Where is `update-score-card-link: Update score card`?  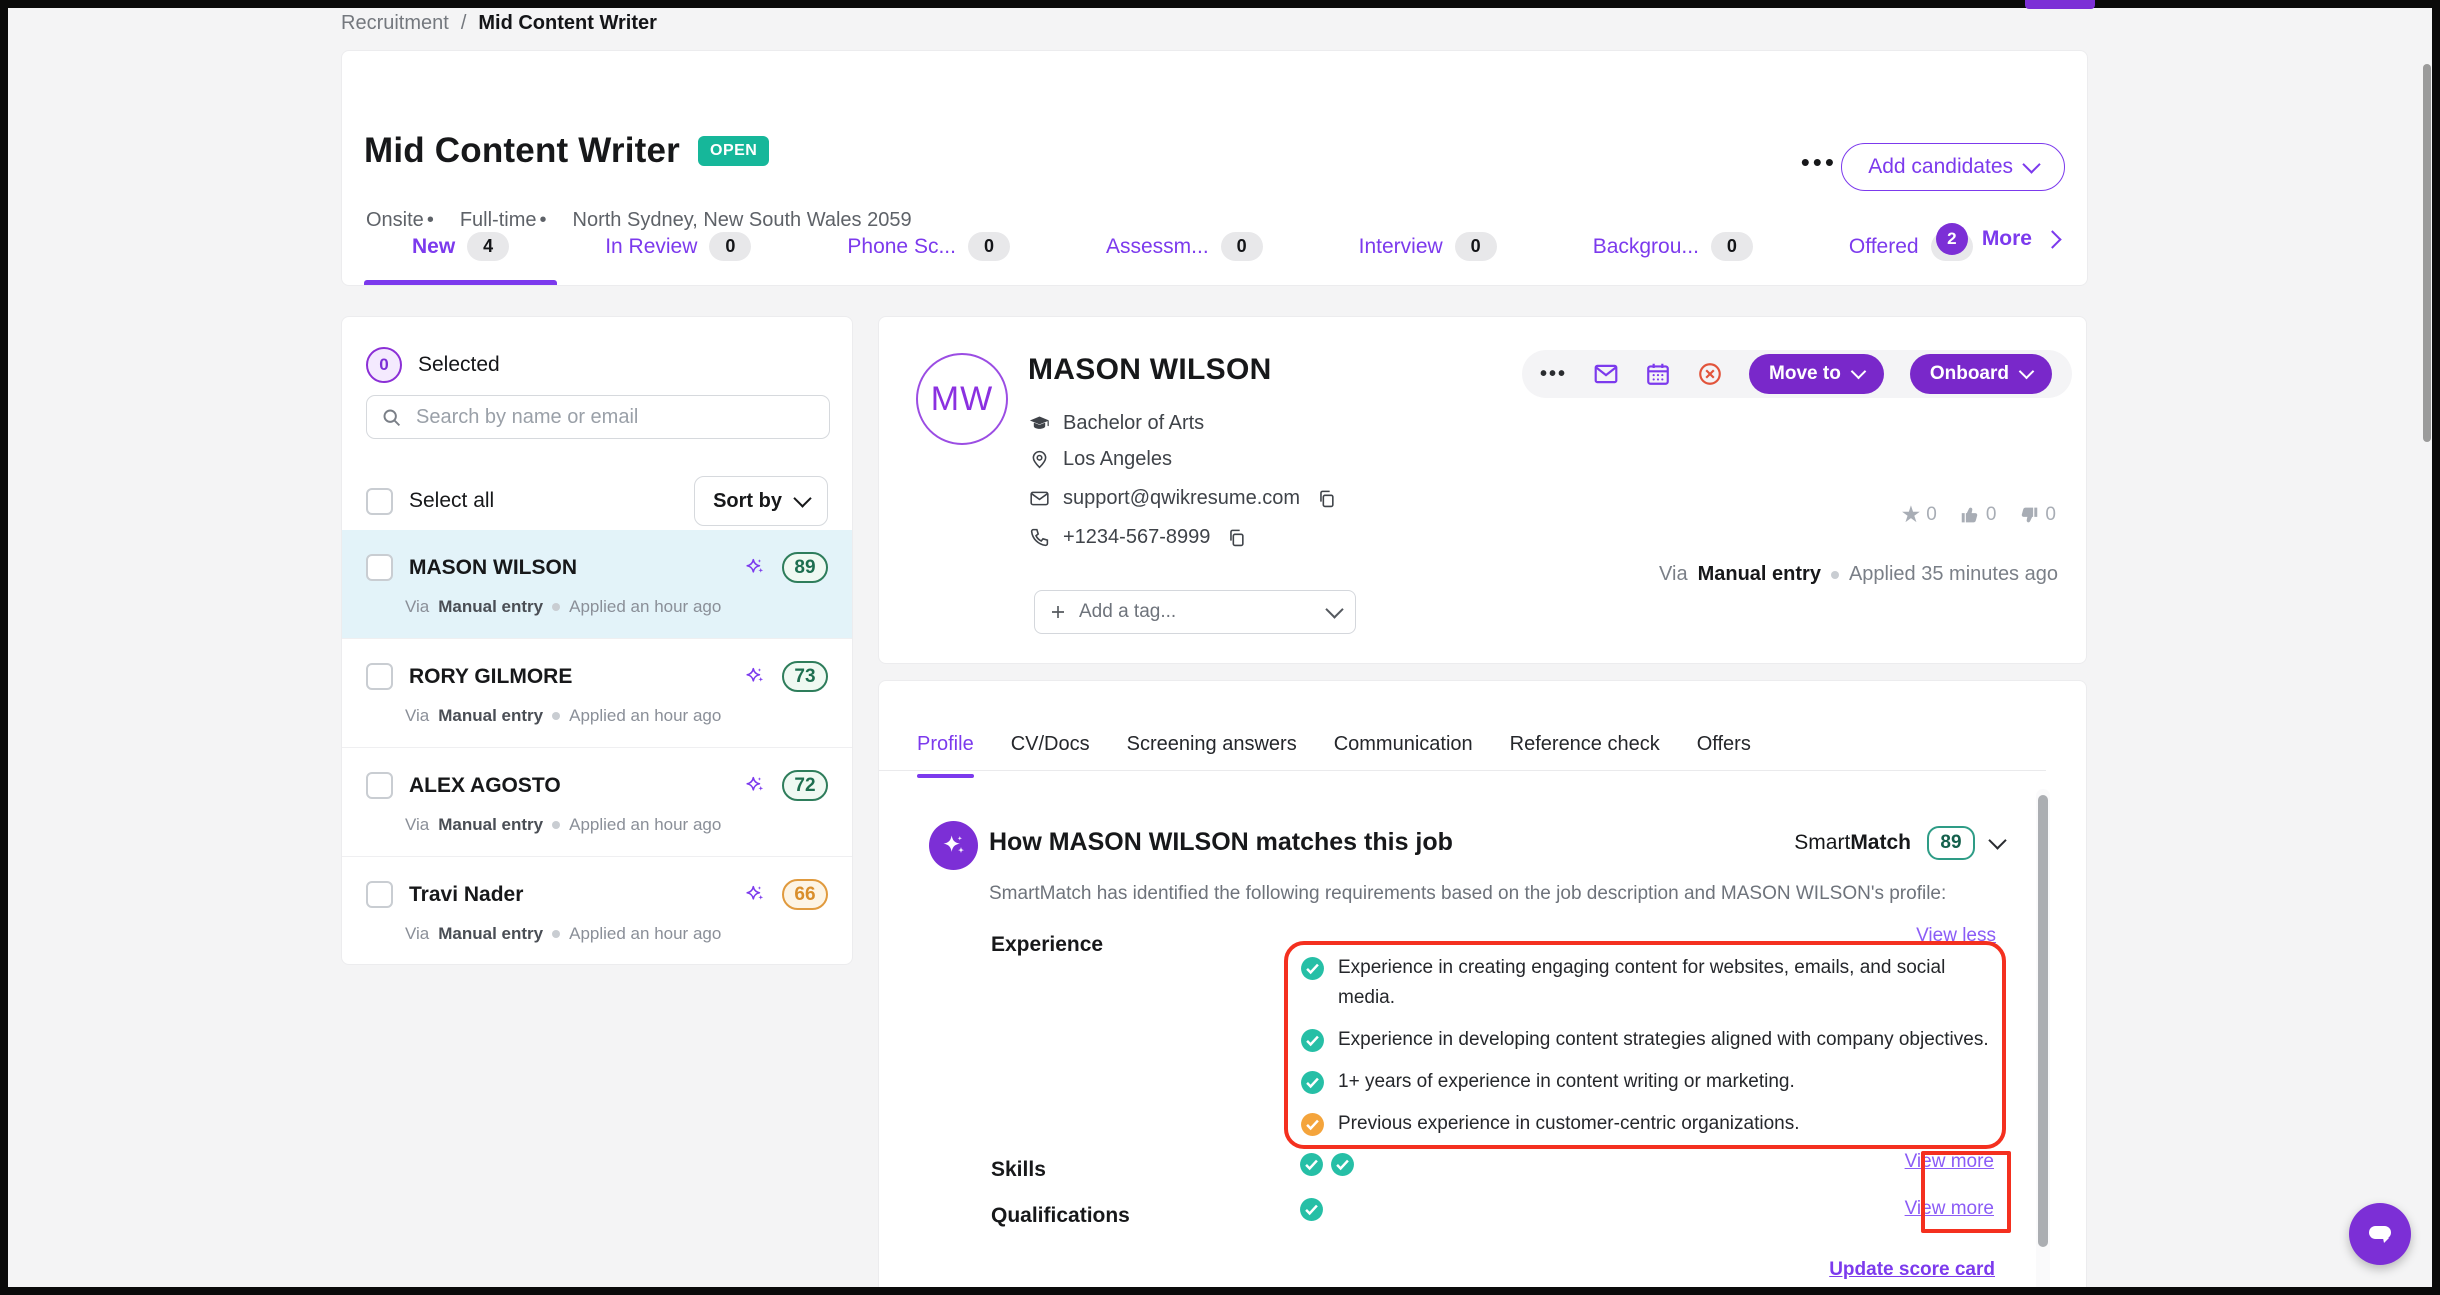
update-score-card-link: Update score card is located at coordinates (1912, 1269).